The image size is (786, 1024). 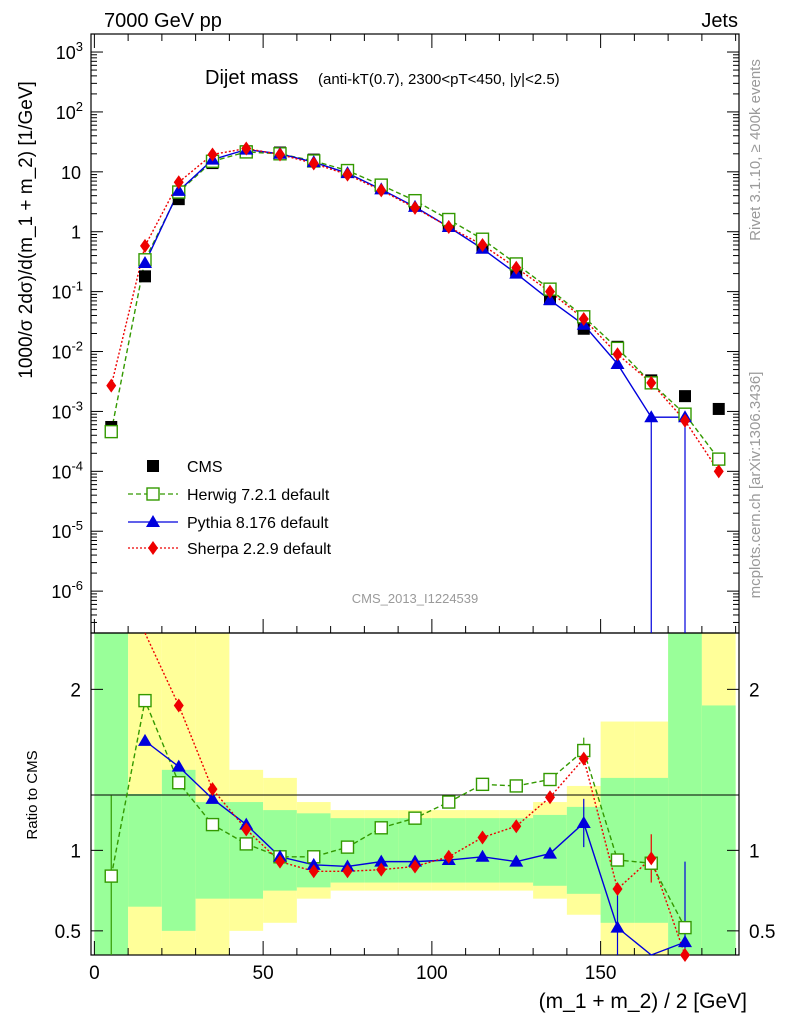 What do you see at coordinates (263, 973) in the screenshot?
I see `x-tick-label: 50` at bounding box center [263, 973].